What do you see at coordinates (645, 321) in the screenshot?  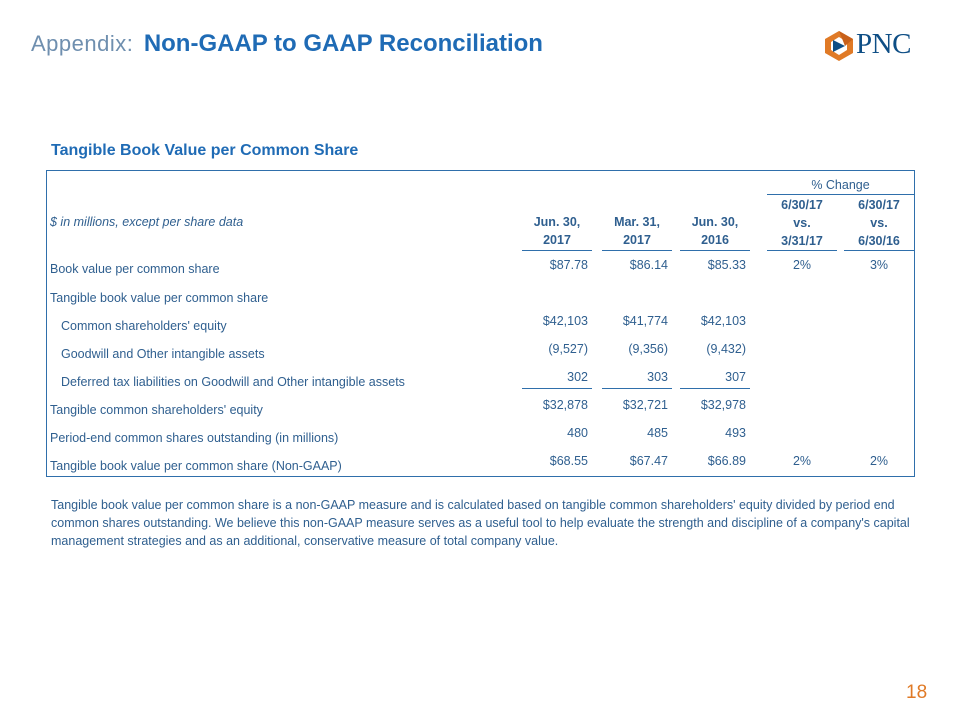 I see `cell-value: $41,774` at bounding box center [645, 321].